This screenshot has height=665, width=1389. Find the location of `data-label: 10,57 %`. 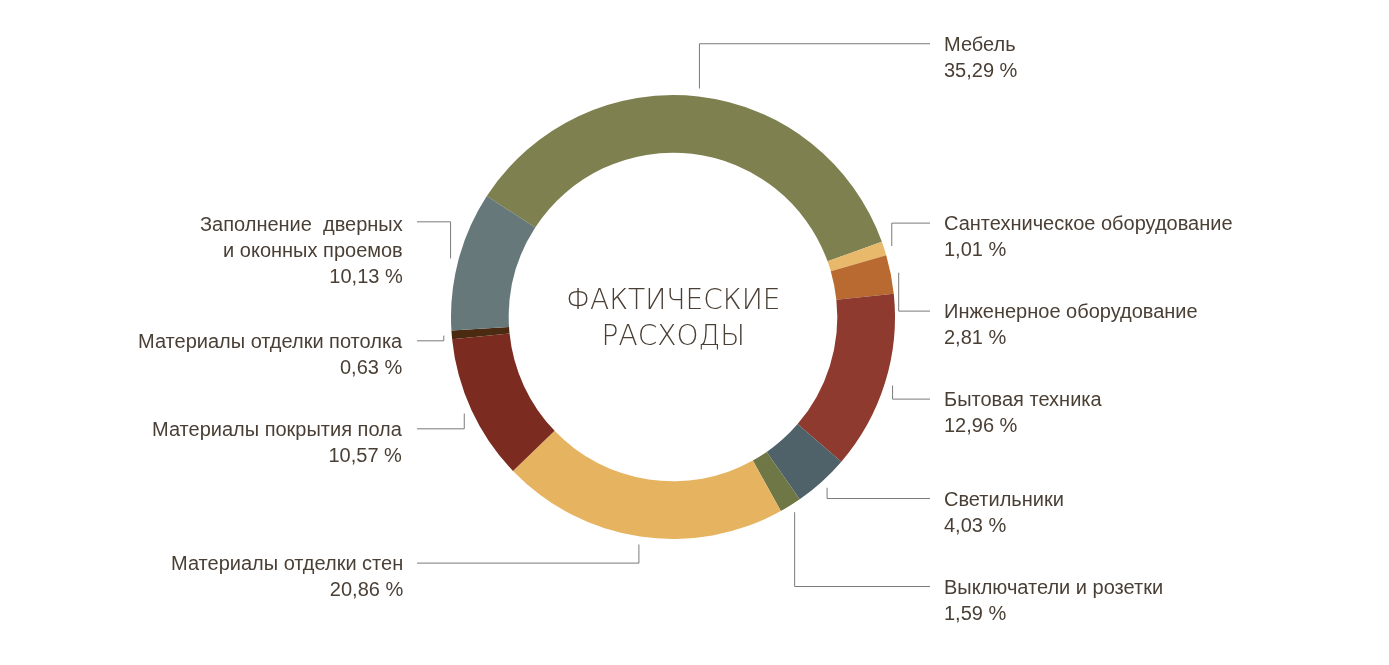

data-label: 10,57 % is located at coordinates (365, 455).